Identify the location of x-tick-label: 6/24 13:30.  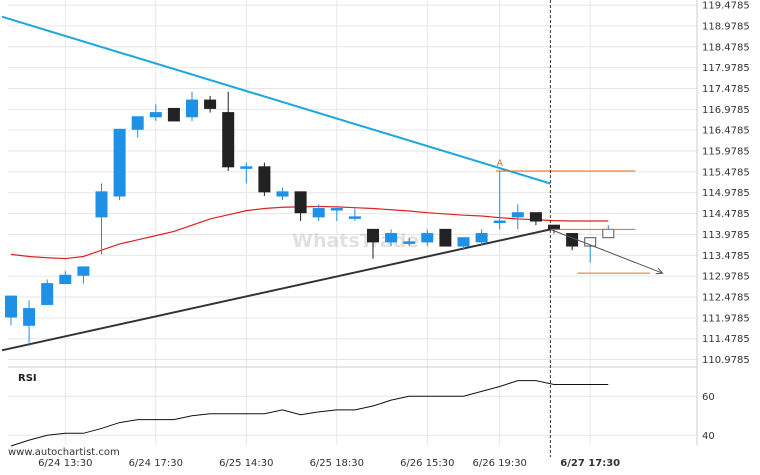
(65, 463).